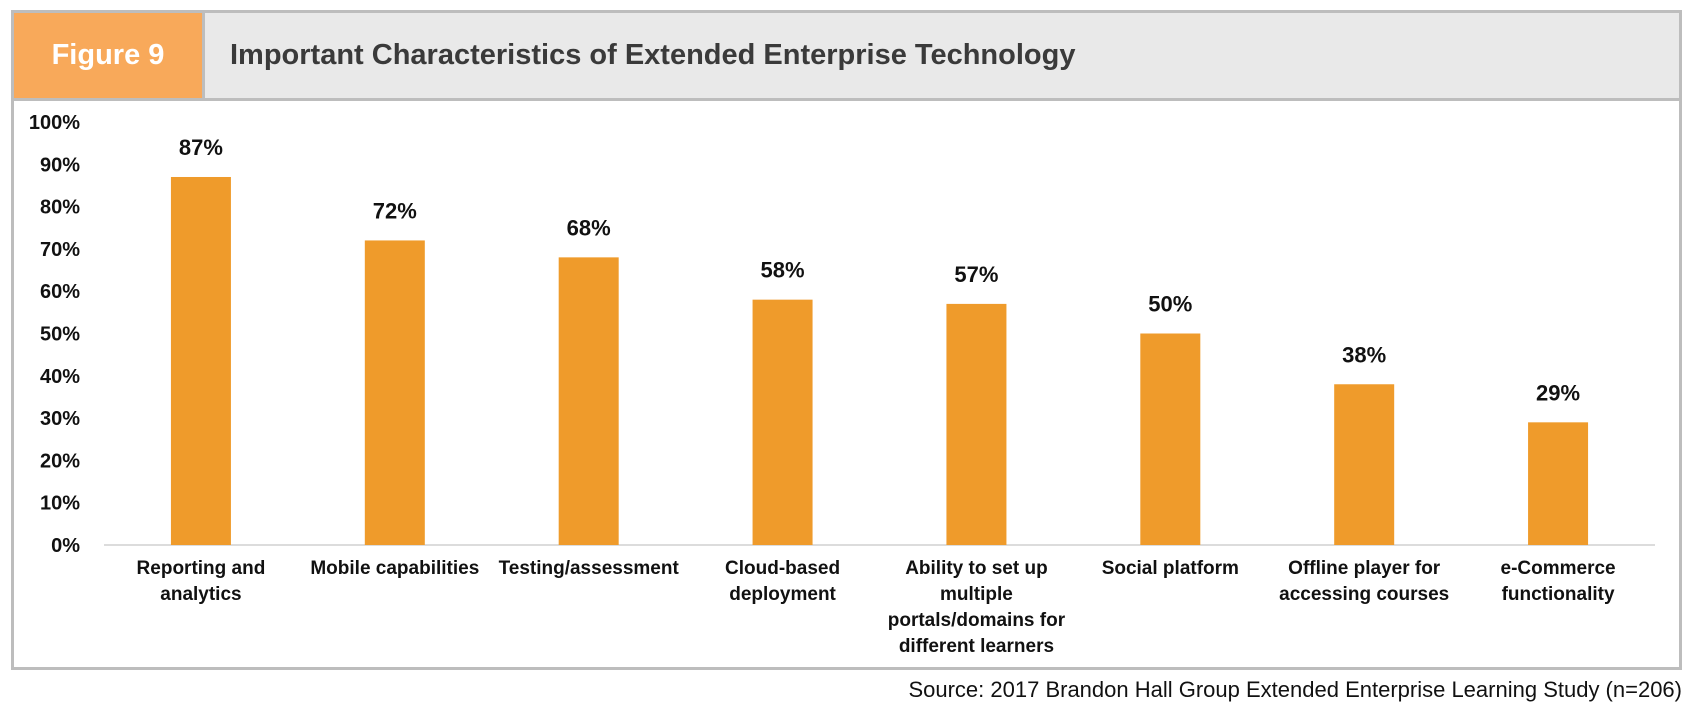  Describe the element at coordinates (60, 419) in the screenshot. I see `y-tick-label: 30%` at that location.